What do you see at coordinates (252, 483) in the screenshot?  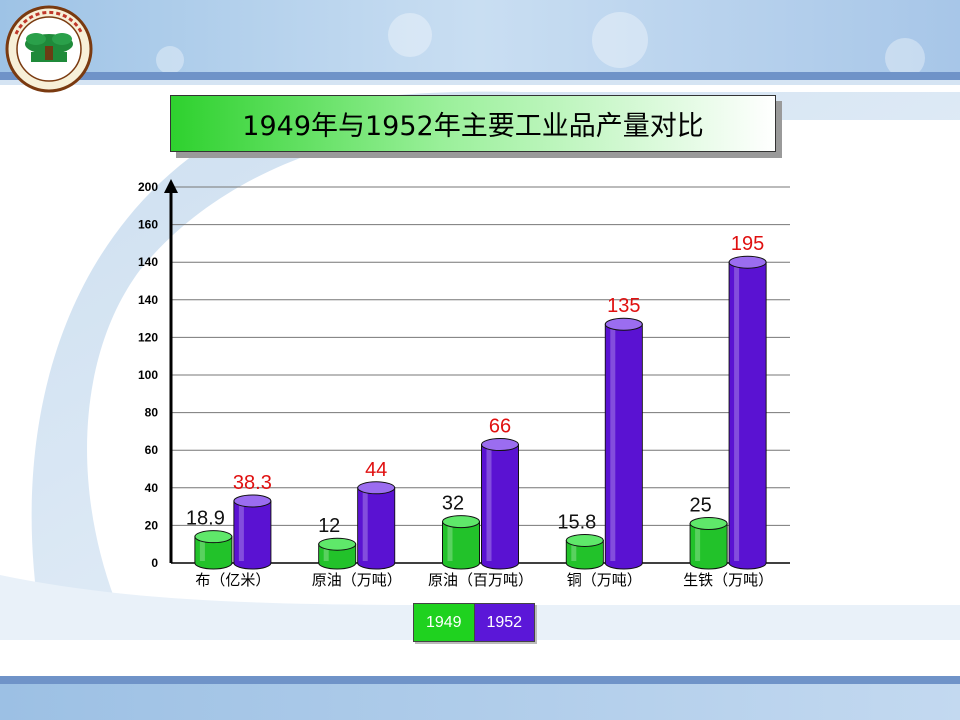 I see `data-label-1952: 38.3` at bounding box center [252, 483].